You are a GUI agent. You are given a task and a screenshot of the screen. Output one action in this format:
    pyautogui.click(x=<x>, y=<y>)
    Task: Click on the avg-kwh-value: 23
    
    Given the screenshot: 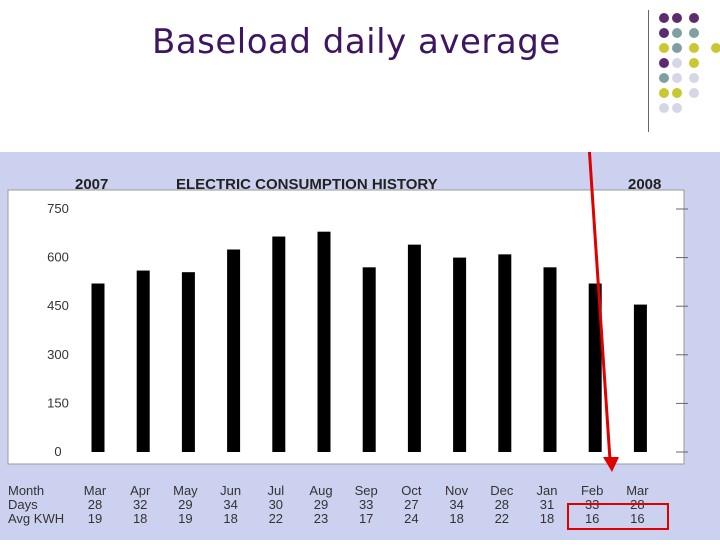 What is the action you would take?
    pyautogui.click(x=321, y=518)
    